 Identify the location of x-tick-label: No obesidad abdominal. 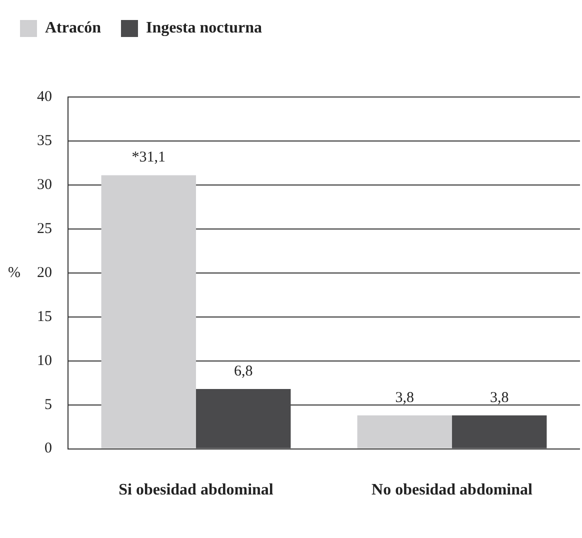
(453, 490).